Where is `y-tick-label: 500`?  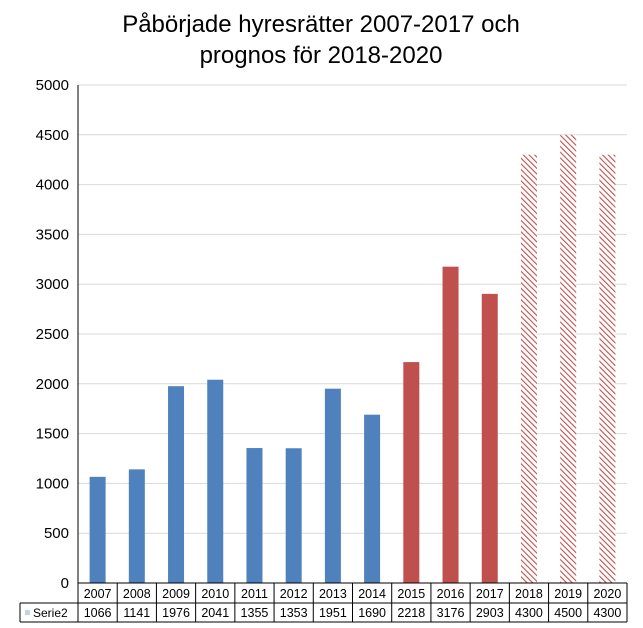 y-tick-label: 500 is located at coordinates (56, 533).